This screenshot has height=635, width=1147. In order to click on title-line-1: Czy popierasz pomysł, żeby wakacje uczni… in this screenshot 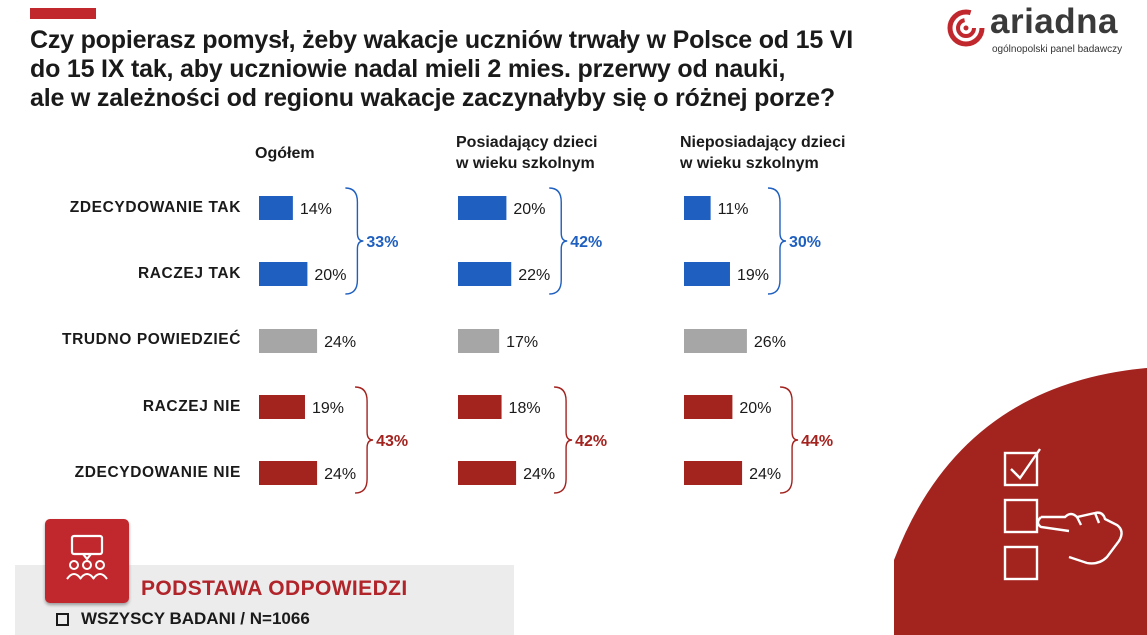, I will do `click(442, 40)`.